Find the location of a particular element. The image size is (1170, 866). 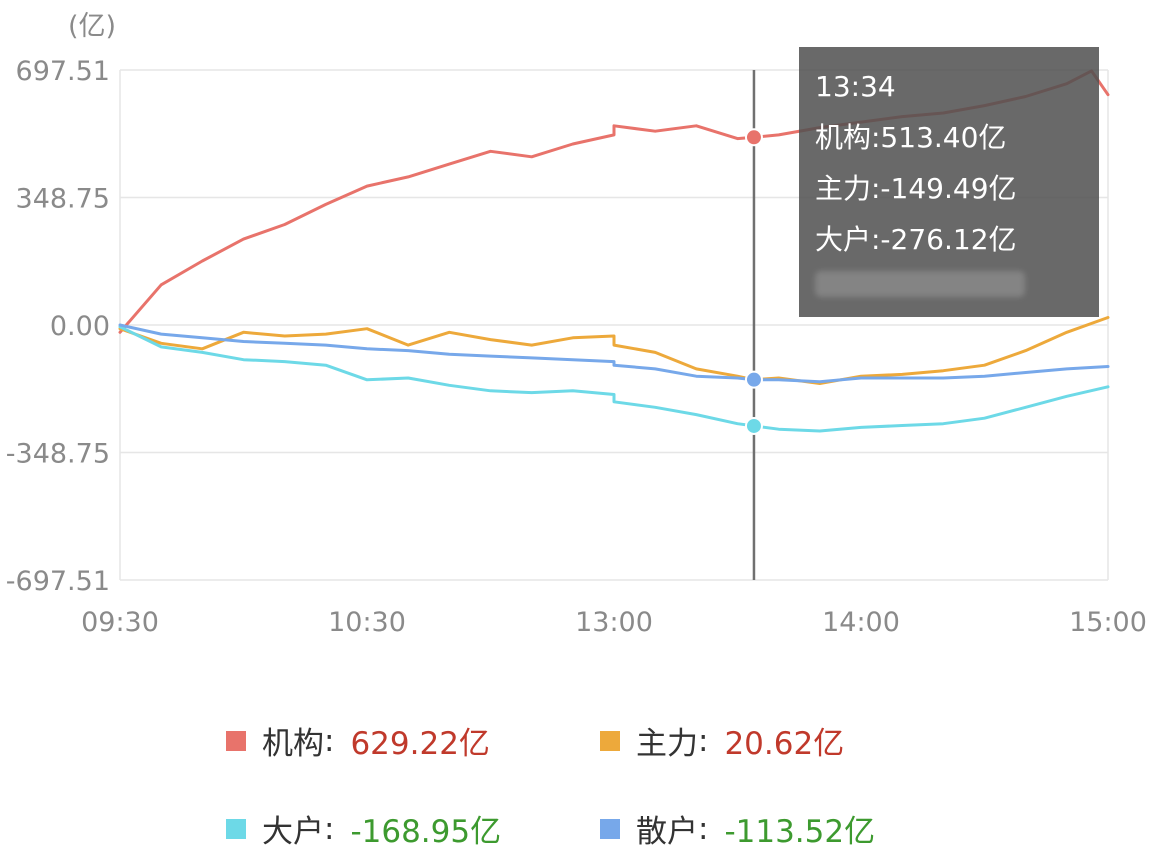

tooltip-line-dahu: 大户:-276.12亿 is located at coordinates (916, 239).